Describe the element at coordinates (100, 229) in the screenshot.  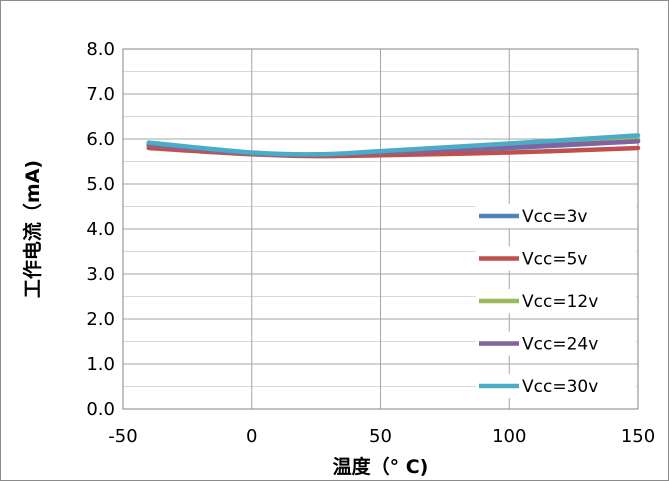
I see `y-tick-label: 4.0` at that location.